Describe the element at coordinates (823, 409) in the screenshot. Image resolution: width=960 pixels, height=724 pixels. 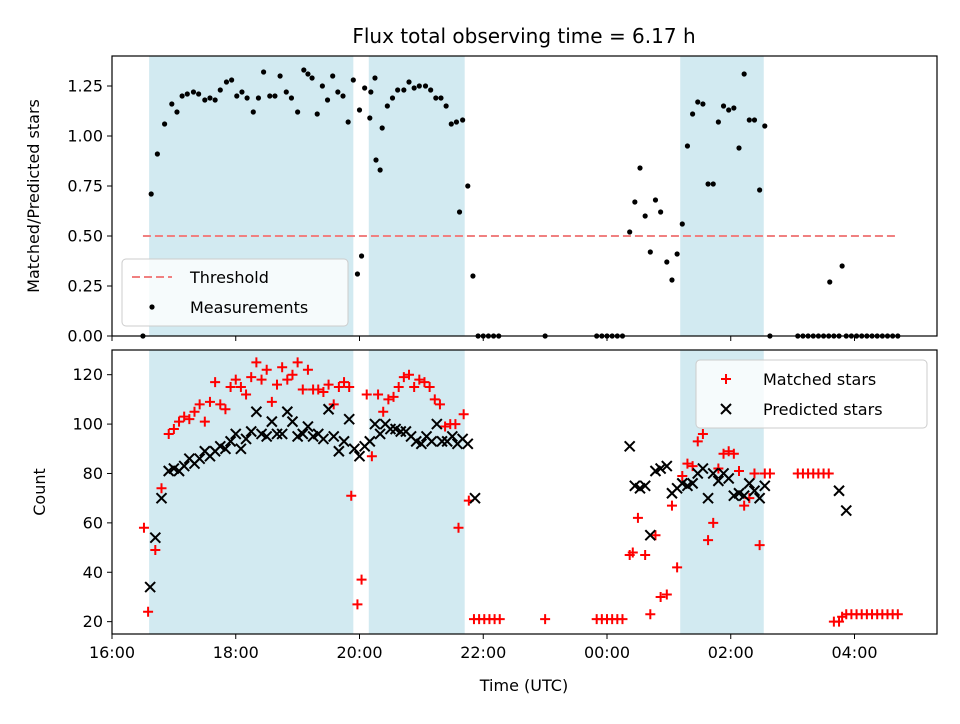
I see `legend-predicted-label: Predicted stars` at that location.